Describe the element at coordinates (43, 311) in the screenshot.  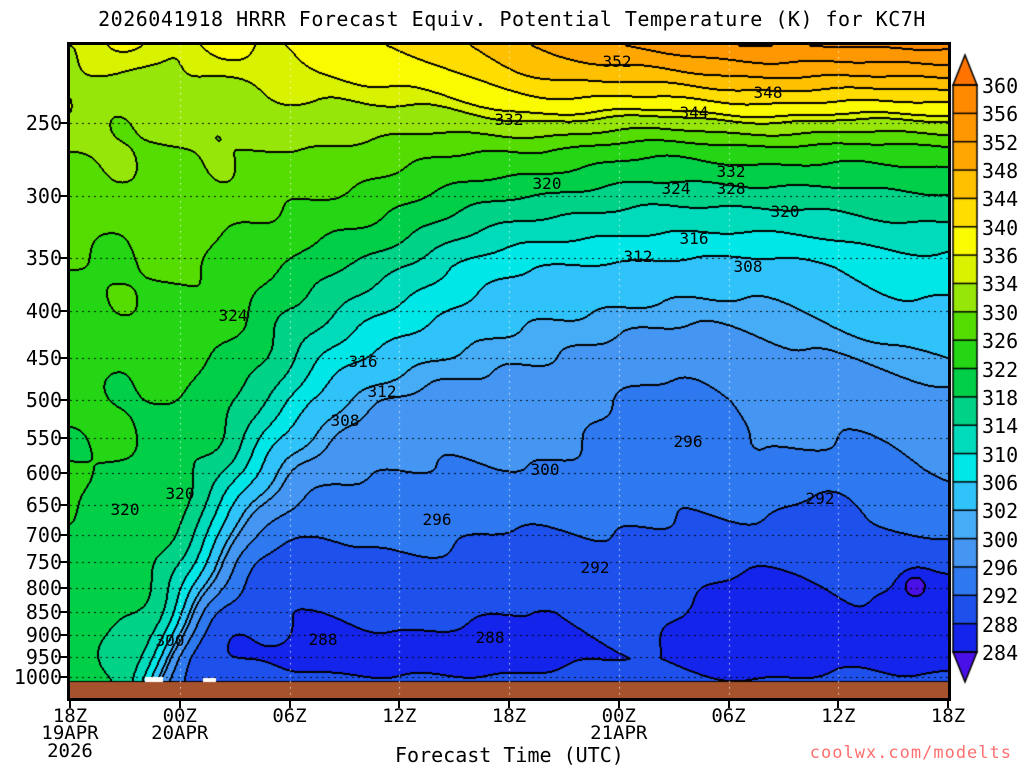
I see `y-tick-label: 400` at that location.